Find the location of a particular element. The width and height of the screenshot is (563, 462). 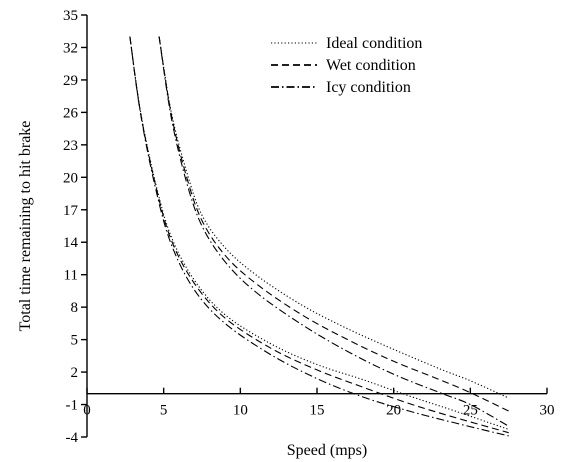

x-tick-label: 5 is located at coordinates (164, 411).